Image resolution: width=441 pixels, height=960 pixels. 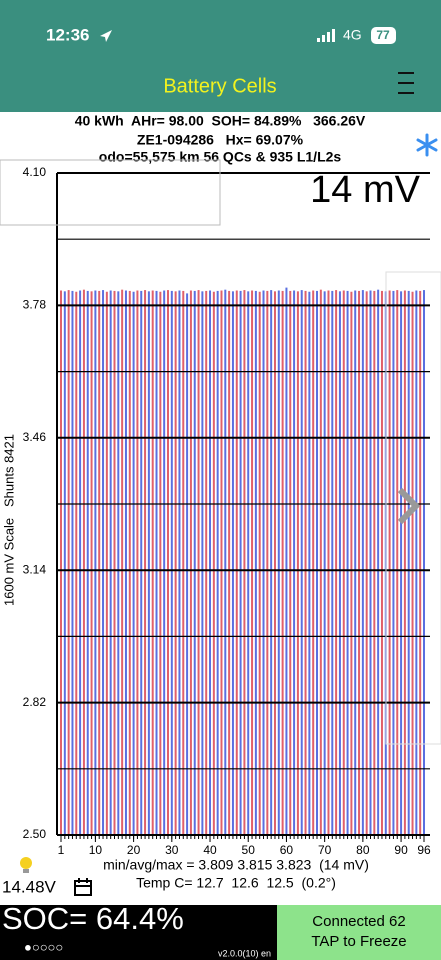 I want to click on battery-icon, so click(x=383, y=35).